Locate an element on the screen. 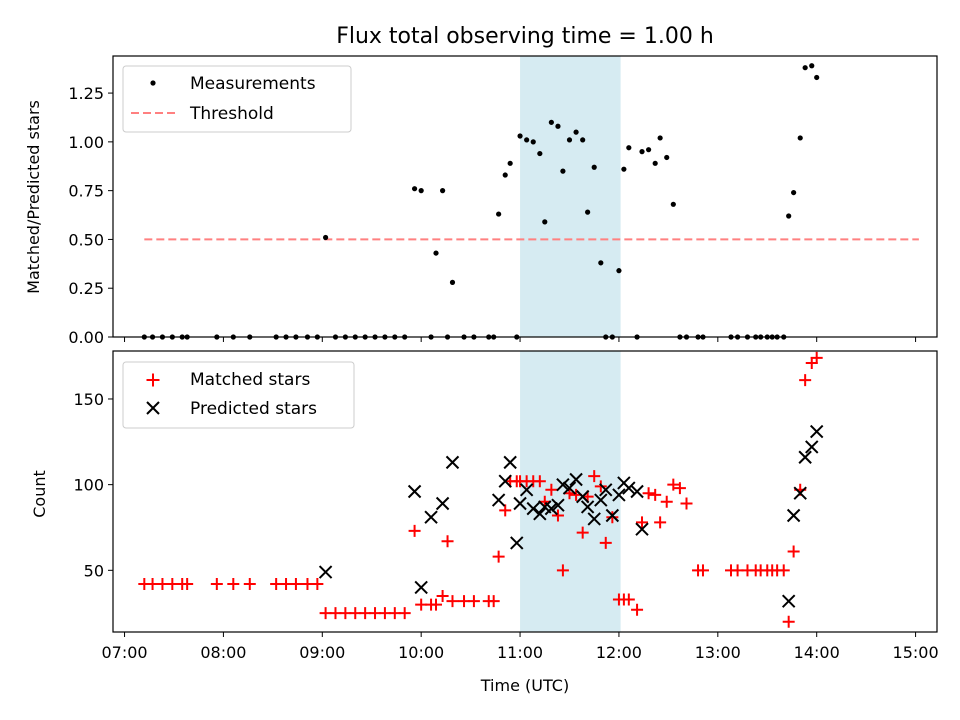 The height and width of the screenshot is (720, 960). x-tick-label: 08:00 is located at coordinates (223, 652).